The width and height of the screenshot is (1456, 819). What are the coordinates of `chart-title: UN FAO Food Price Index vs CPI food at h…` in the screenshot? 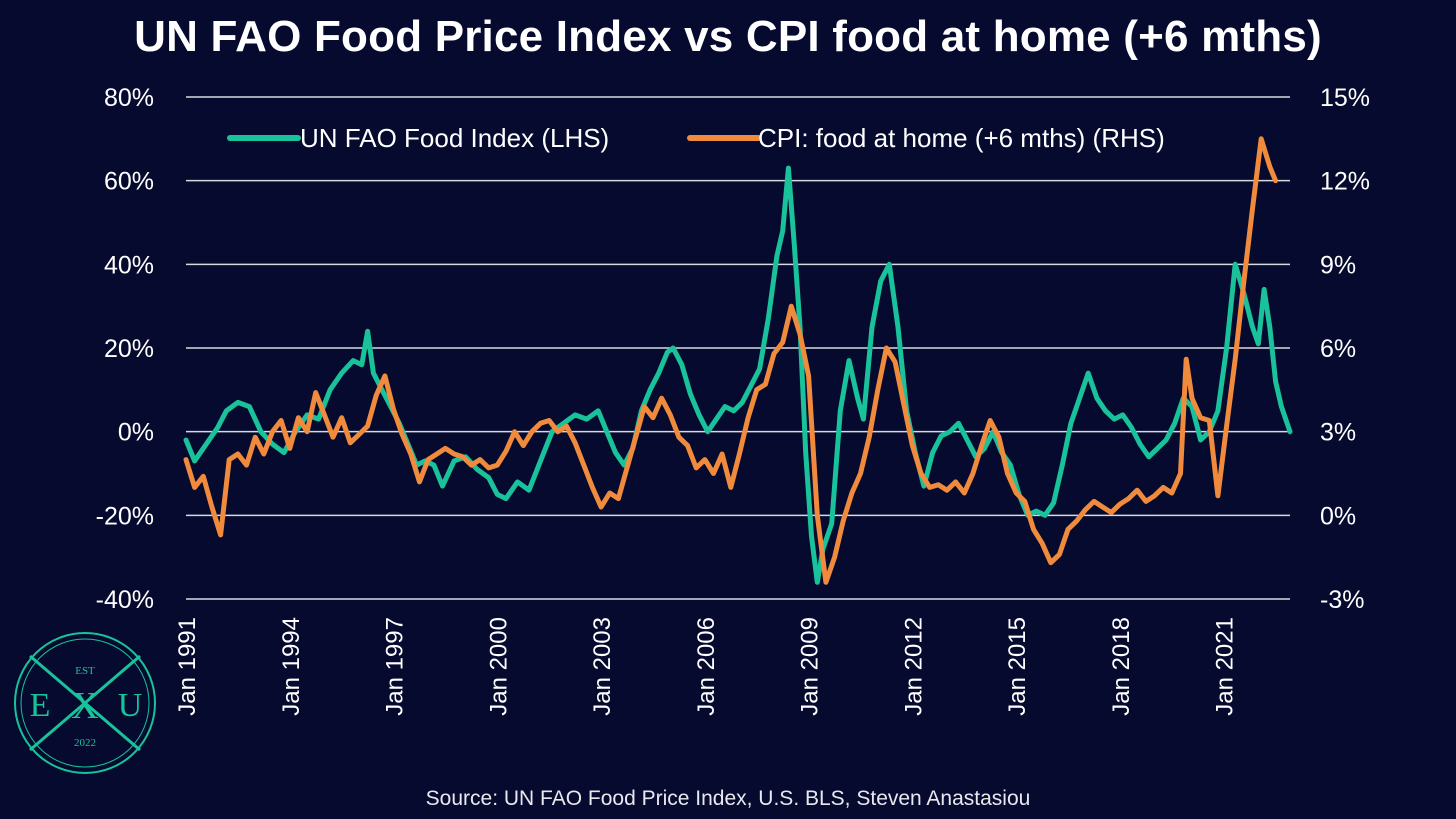 It's located at (728, 36).